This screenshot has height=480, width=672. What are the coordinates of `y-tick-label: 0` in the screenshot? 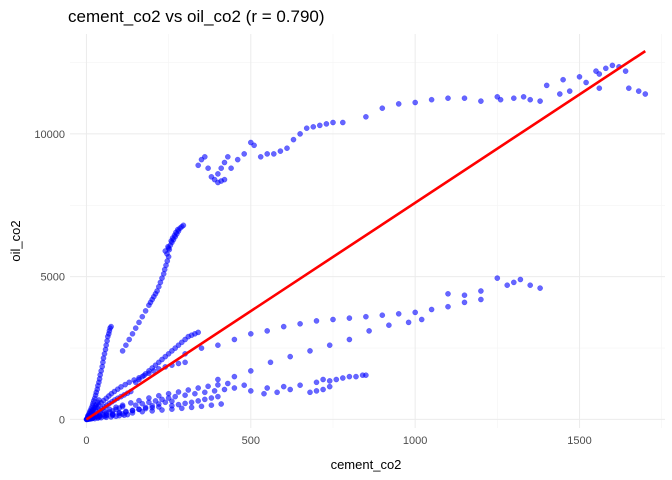 It's located at (62, 420).